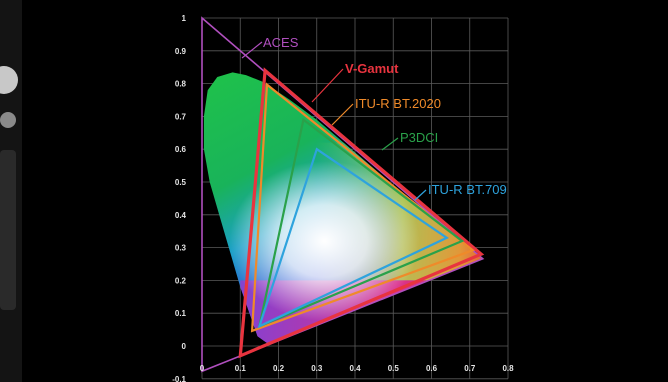  What do you see at coordinates (181, 51) in the screenshot?
I see `y-tick-label: 0.9` at bounding box center [181, 51].